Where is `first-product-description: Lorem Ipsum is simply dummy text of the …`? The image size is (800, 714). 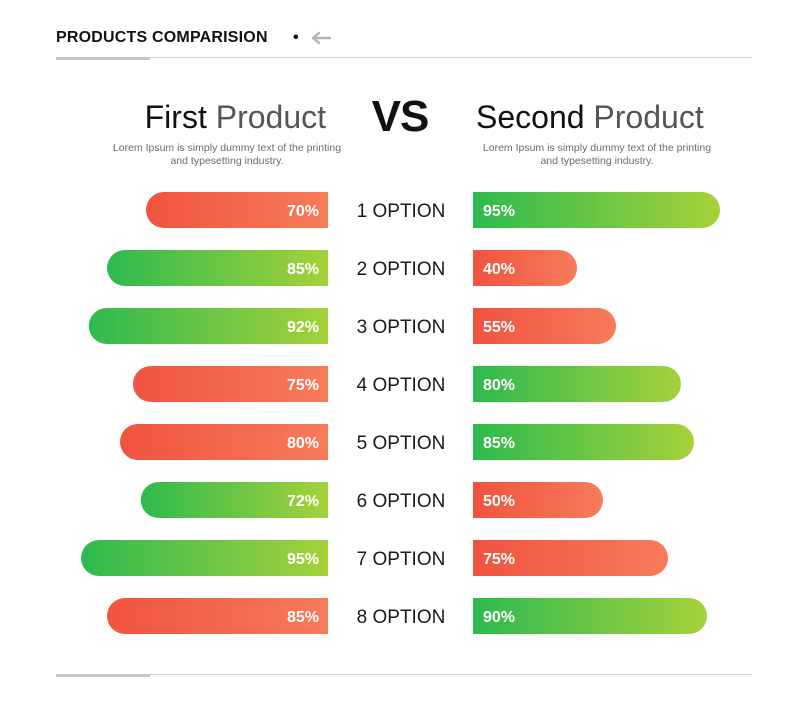
first-product-description: Lorem Ipsum is simply dummy text of the … is located at coordinates (227, 154).